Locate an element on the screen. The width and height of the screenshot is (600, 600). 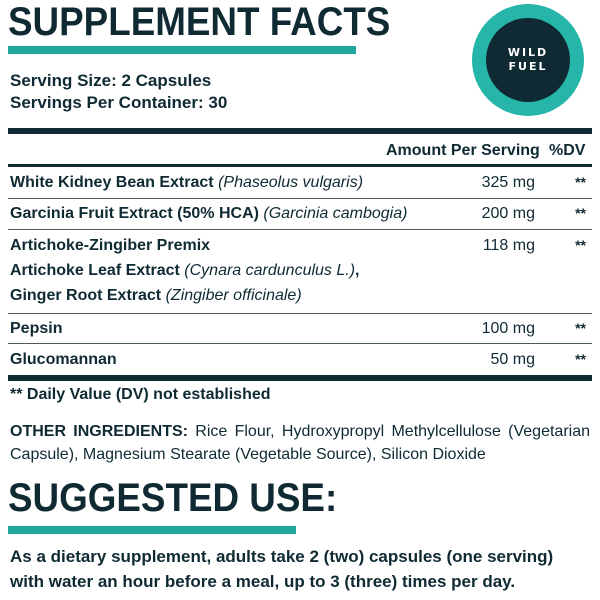
table-top-rule is located at coordinates (300, 131).